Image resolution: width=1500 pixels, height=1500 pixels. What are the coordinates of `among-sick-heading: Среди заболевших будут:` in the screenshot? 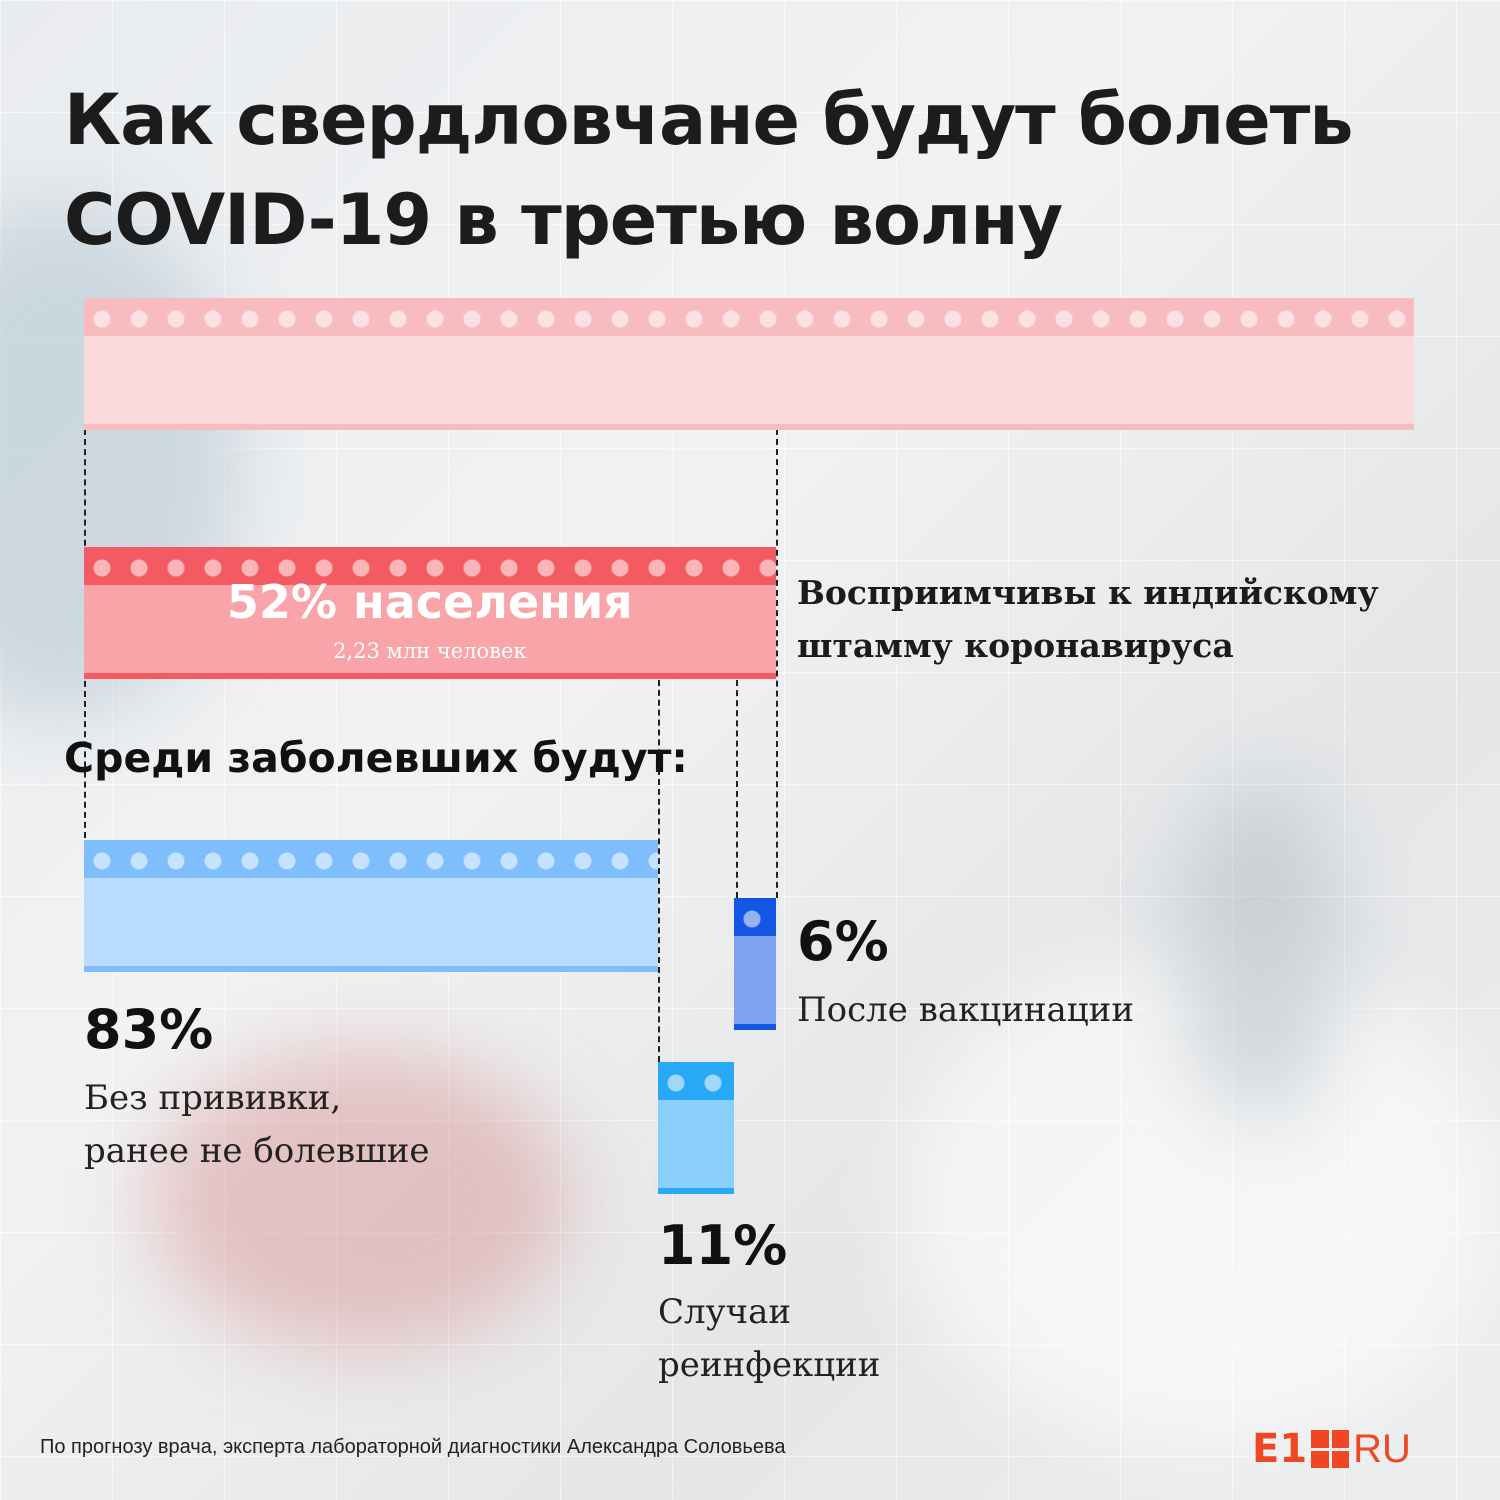 It's located at (376, 758).